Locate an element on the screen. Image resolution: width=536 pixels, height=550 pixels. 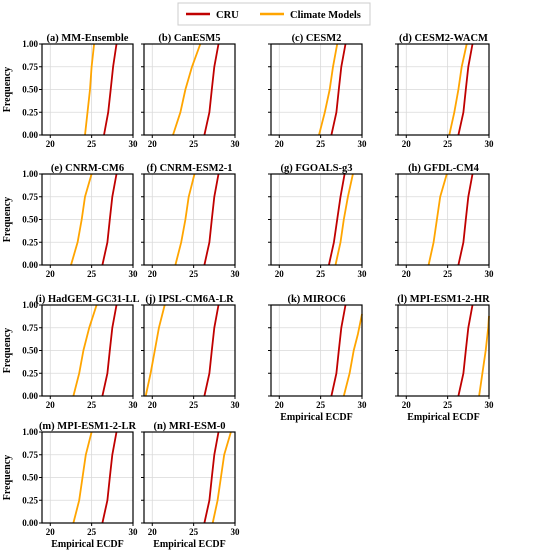
panel-title: (g) FGOALS-g3 is located at coordinates (316, 168).